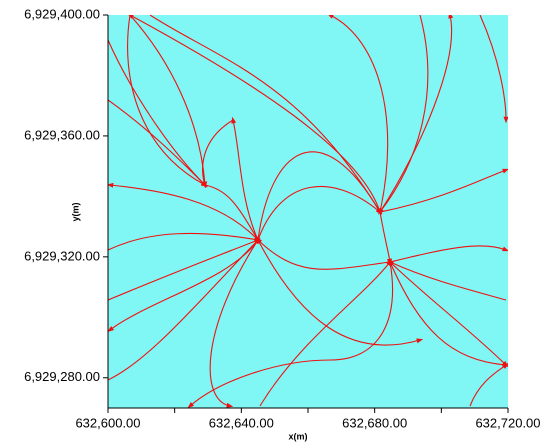 Image resolution: width=550 pixels, height=447 pixels. I want to click on y-tick-label: 6,929,280.00, so click(62, 376).